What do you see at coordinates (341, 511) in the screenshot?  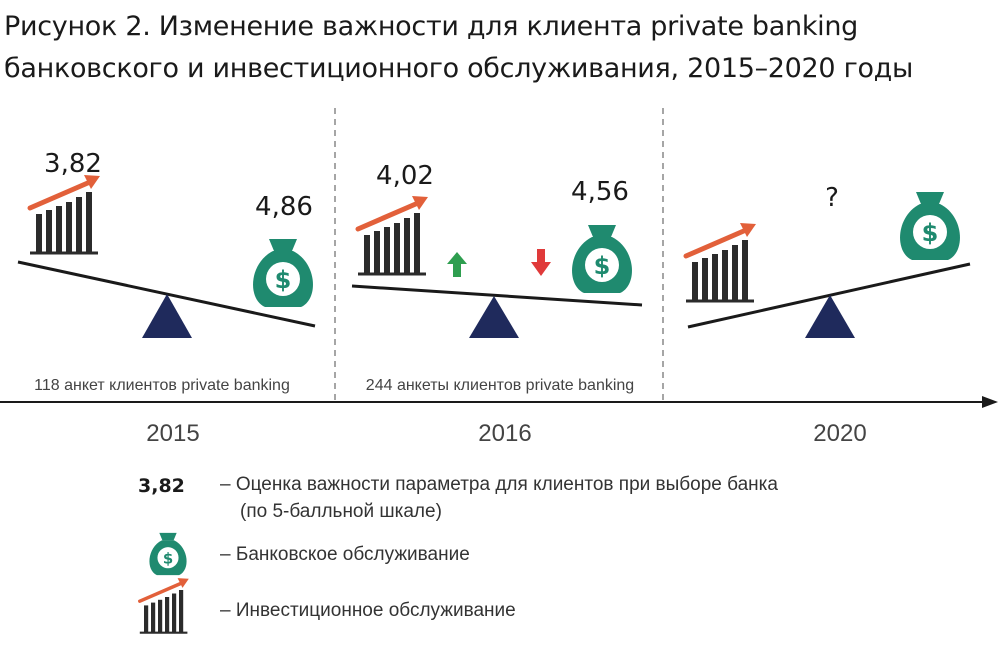 I see `legend-score-text-line-2: (по 5-балльной шкале)` at bounding box center [341, 511].